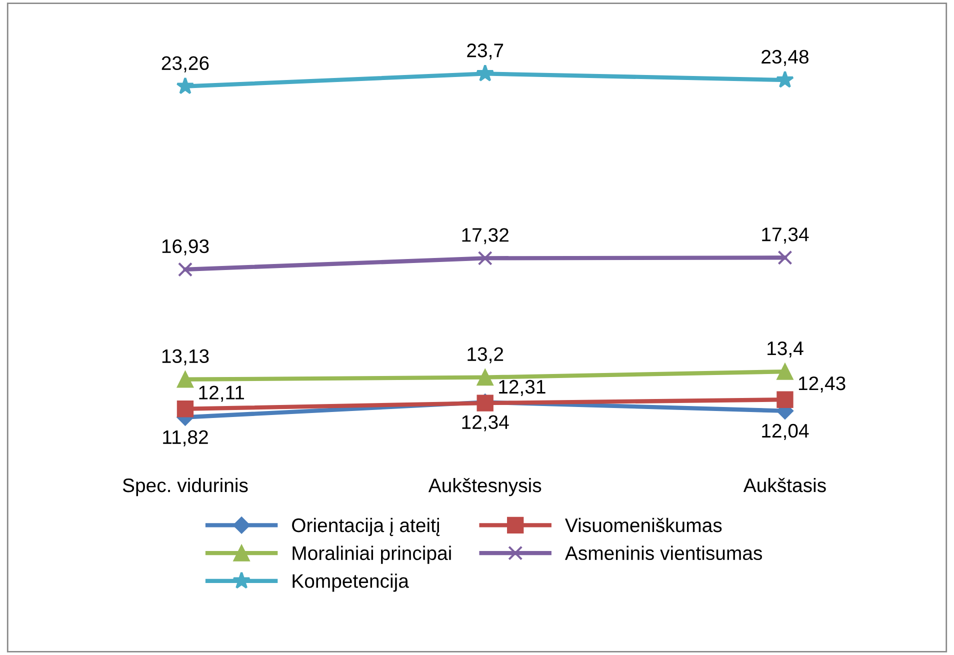 Image resolution: width=954 pixels, height=655 pixels. What do you see at coordinates (485, 487) in the screenshot?
I see `x-tick-label: Aukštesnysis` at bounding box center [485, 487].